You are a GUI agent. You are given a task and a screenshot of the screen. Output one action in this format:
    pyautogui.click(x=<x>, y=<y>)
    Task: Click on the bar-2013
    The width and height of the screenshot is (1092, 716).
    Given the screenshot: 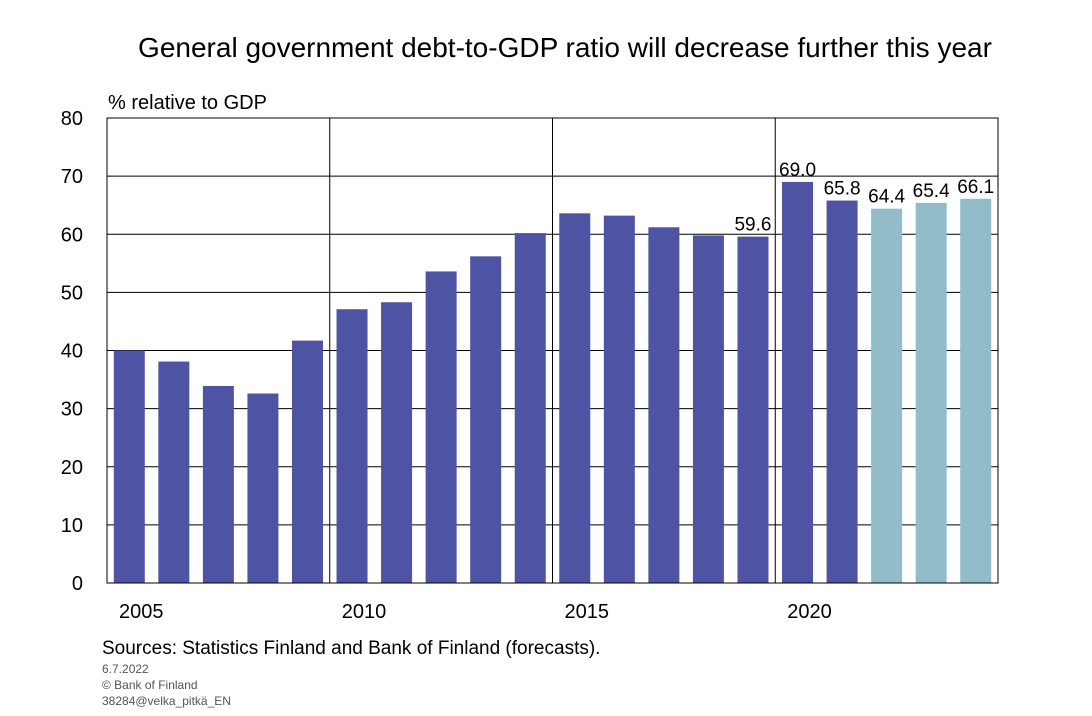 What is the action you would take?
    pyautogui.click(x=486, y=419)
    